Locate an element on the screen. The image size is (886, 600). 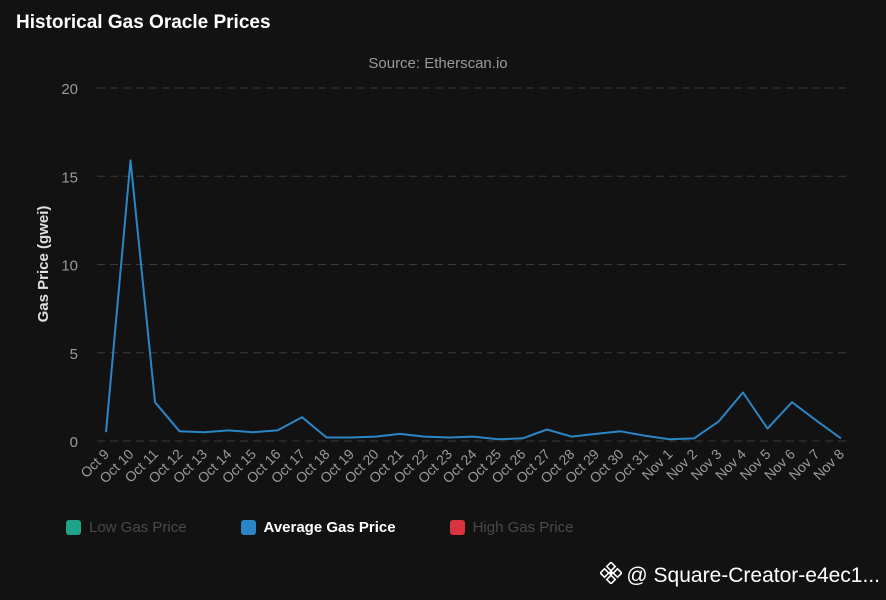
y-axis-label: Gas Price (gwei) is located at coordinates (43, 264).